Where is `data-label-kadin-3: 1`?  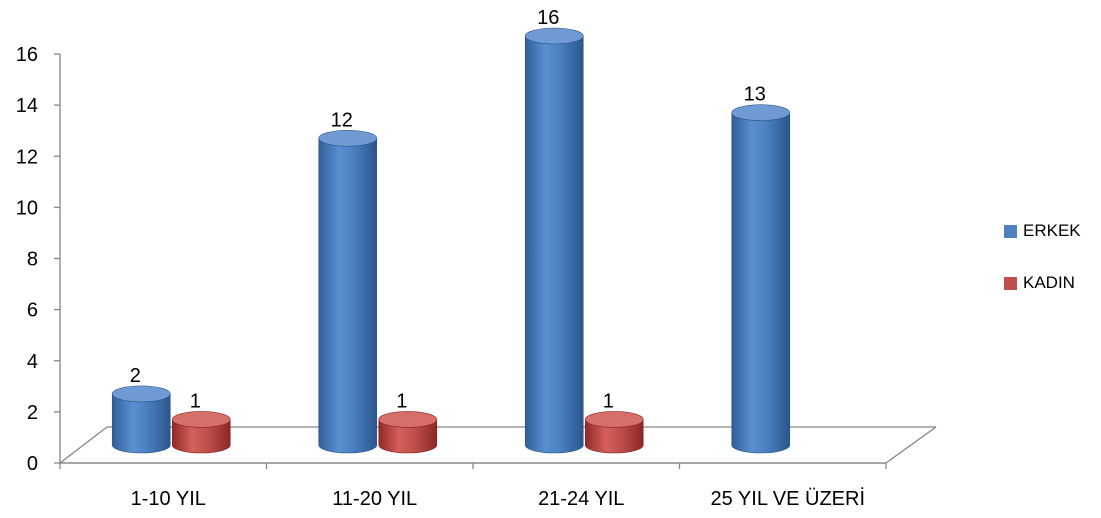 data-label-kadin-3: 1 is located at coordinates (608, 401).